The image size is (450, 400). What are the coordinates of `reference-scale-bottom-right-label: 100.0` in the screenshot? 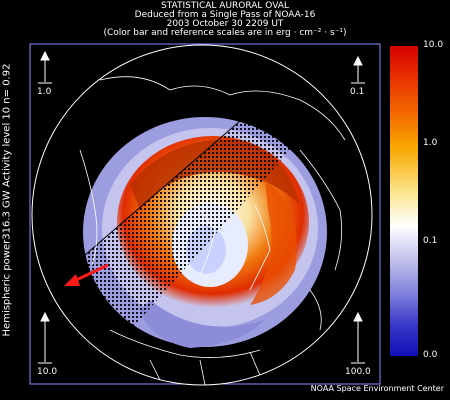 It's located at (358, 372).